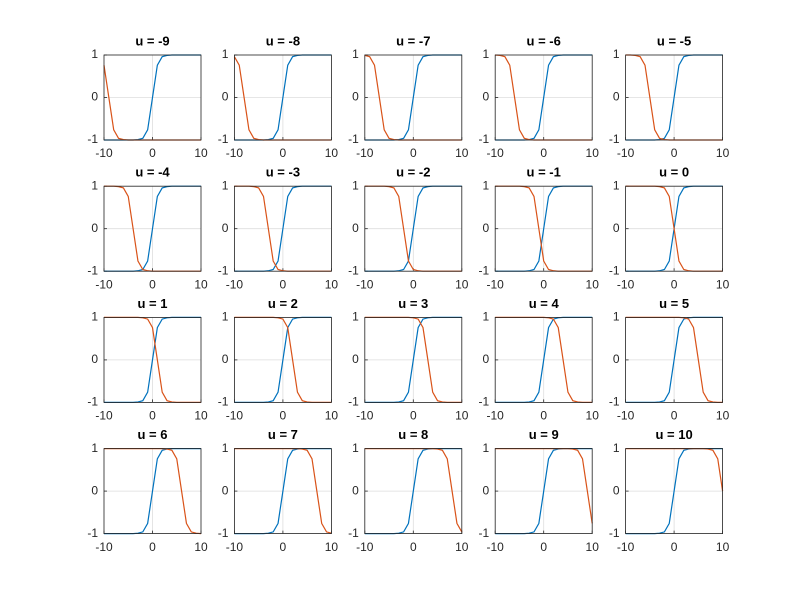  What do you see at coordinates (153, 303) in the screenshot?
I see `subplot-title: u = 1` at bounding box center [153, 303].